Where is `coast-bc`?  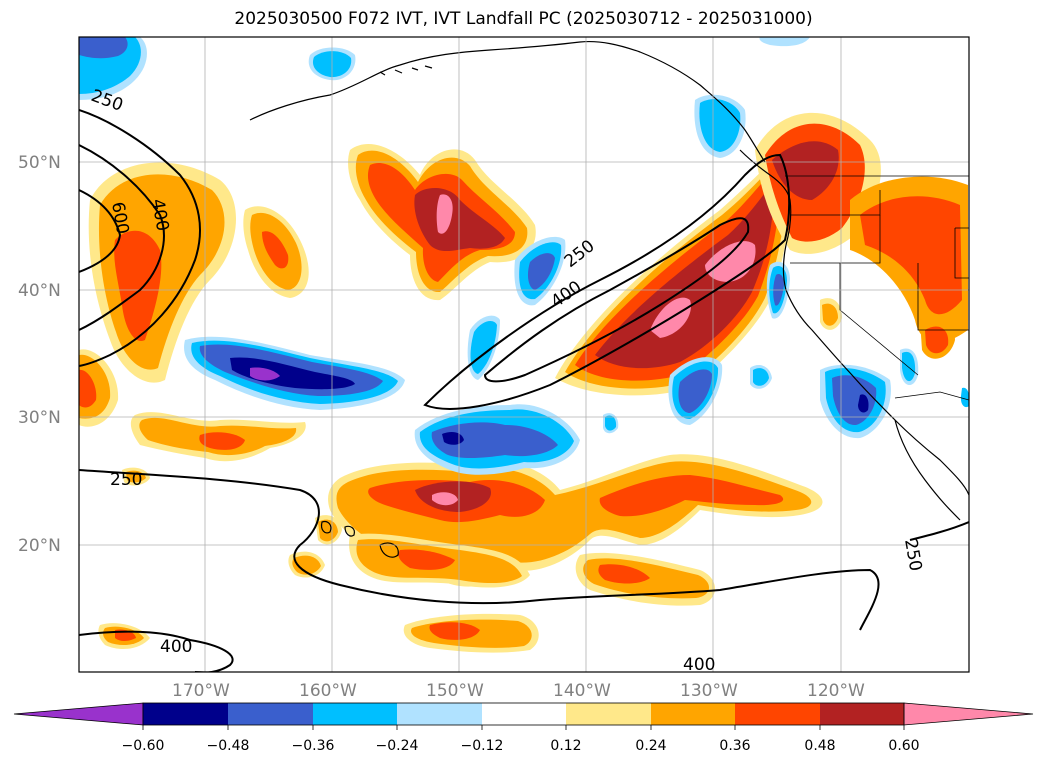 coast-bc is located at coordinates (854, 322).